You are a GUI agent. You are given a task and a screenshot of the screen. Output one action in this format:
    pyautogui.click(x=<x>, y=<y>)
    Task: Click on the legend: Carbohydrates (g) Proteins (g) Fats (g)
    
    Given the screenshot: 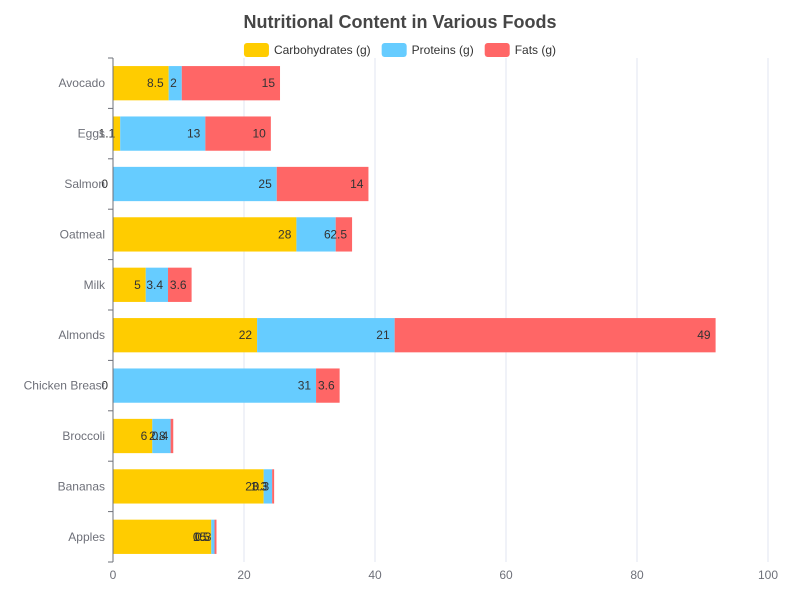 What is the action you would take?
    pyautogui.click(x=399, y=50)
    